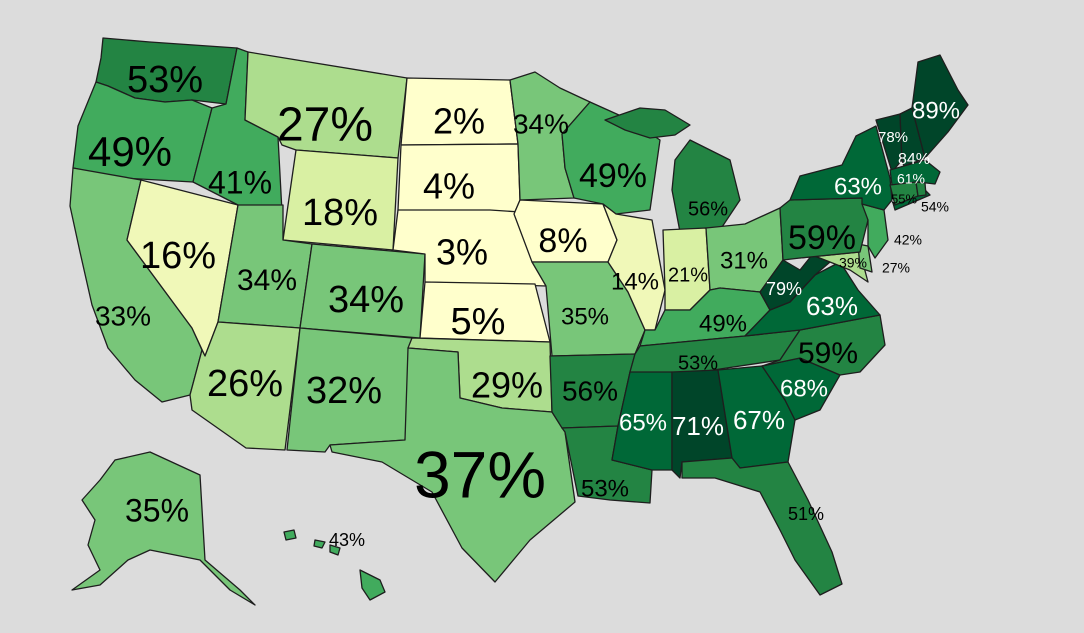 This screenshot has width=1084, height=633. I want to click on label-ks: 5%, so click(478, 322).